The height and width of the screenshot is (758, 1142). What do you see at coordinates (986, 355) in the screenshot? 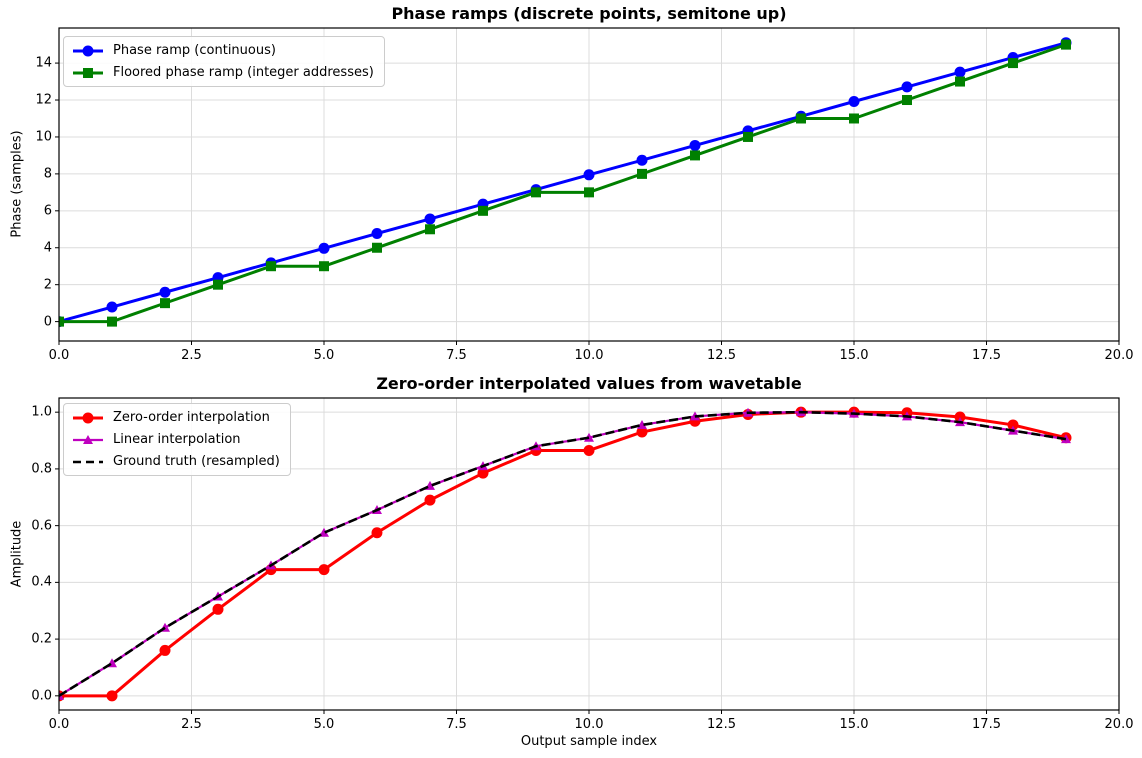
I see `x-tick-label: 17.5` at bounding box center [986, 355].